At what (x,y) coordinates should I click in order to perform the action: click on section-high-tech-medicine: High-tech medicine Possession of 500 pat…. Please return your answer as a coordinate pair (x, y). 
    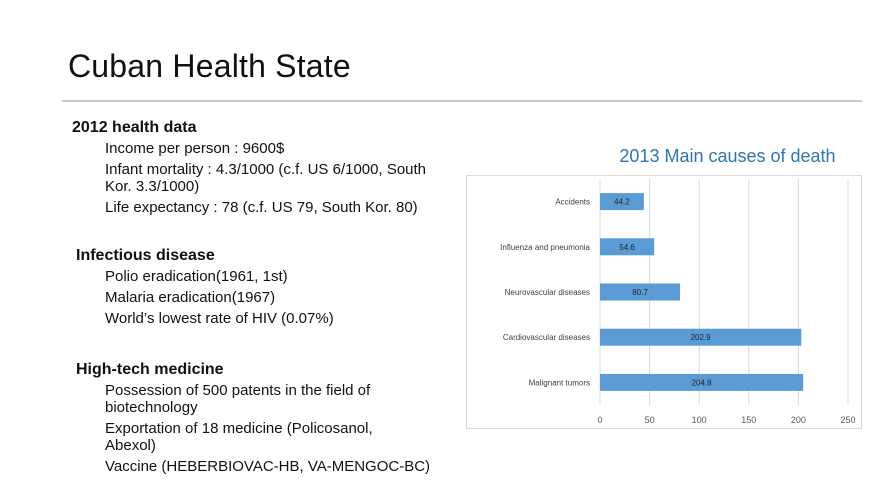
    Looking at the image, I should click on (271, 419).